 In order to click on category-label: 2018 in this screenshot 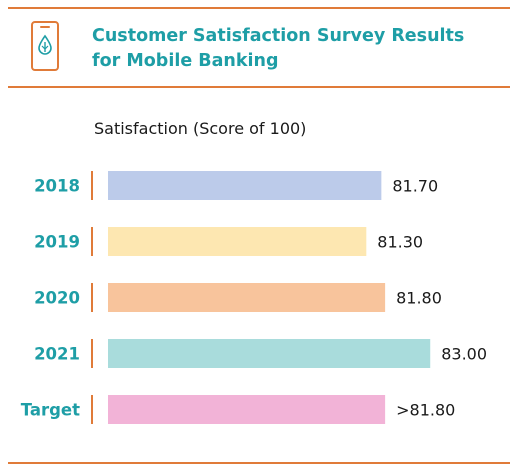, I will do `click(57, 186)`.